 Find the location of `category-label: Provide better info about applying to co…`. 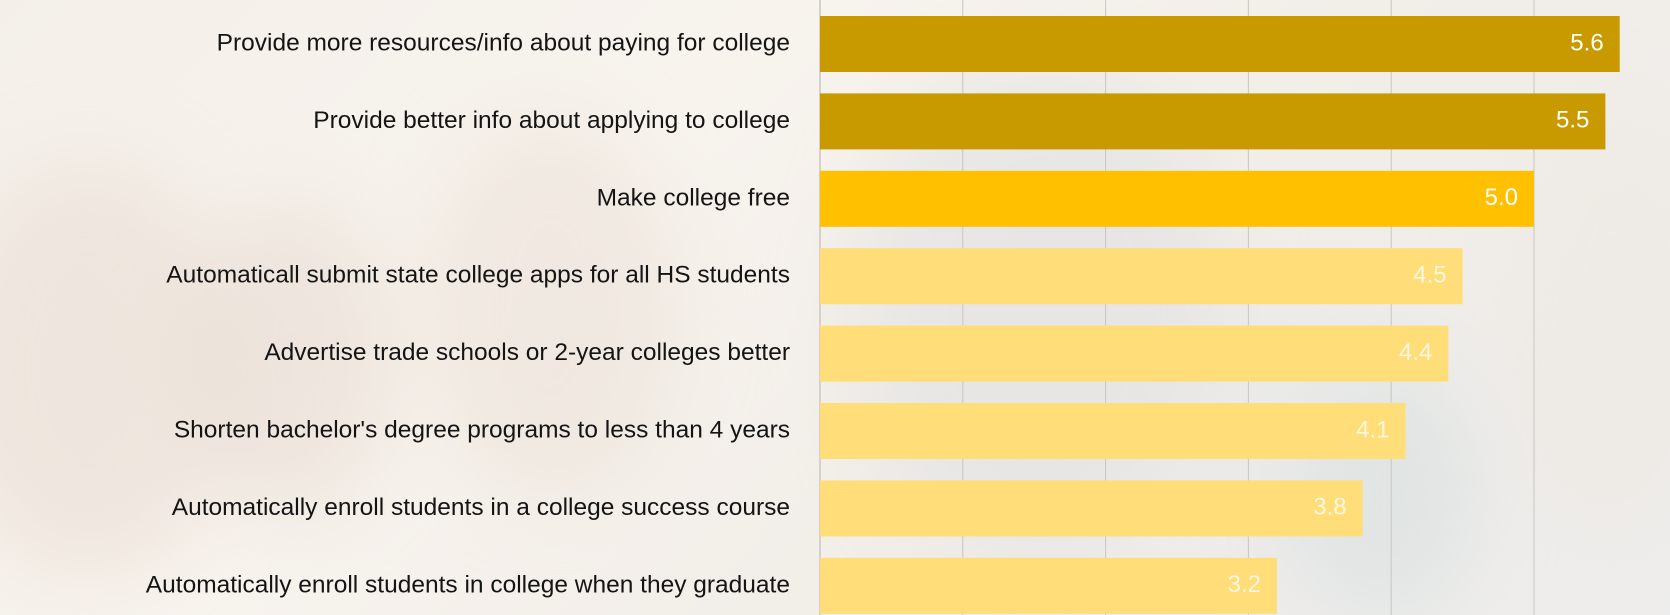

category-label: Provide better info about applying to co… is located at coordinates (551, 120).